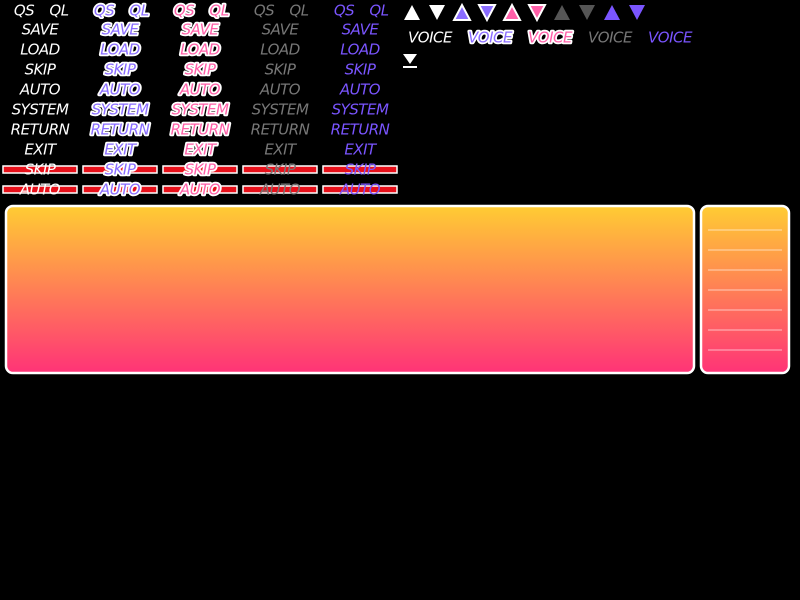 The height and width of the screenshot is (600, 800). I want to click on name-box-lines, so click(745, 290).